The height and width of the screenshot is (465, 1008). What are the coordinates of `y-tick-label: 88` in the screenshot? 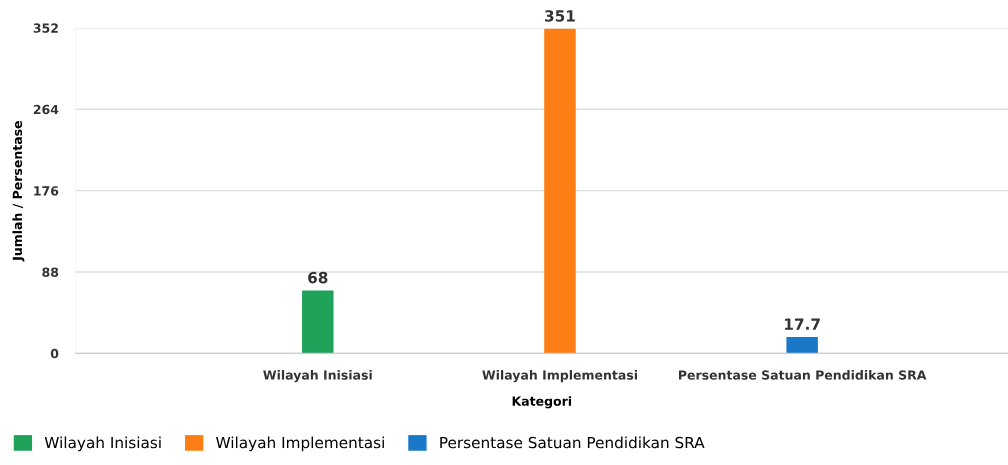 It's located at (50, 272).